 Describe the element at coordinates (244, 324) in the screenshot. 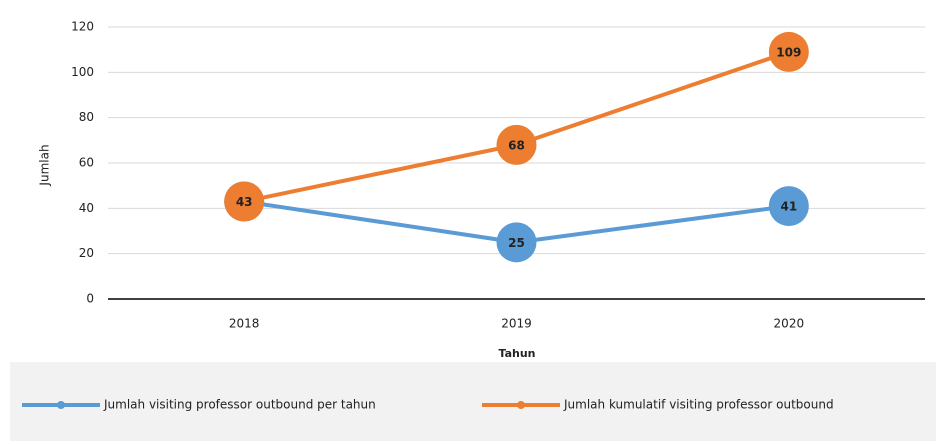

I see `x-tick-label: 2018` at that location.